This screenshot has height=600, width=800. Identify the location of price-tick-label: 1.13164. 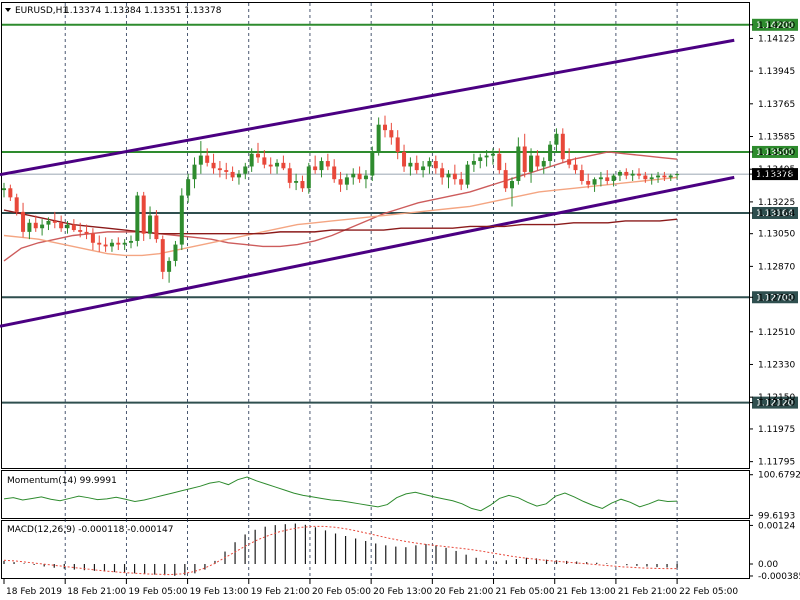
(776, 214).